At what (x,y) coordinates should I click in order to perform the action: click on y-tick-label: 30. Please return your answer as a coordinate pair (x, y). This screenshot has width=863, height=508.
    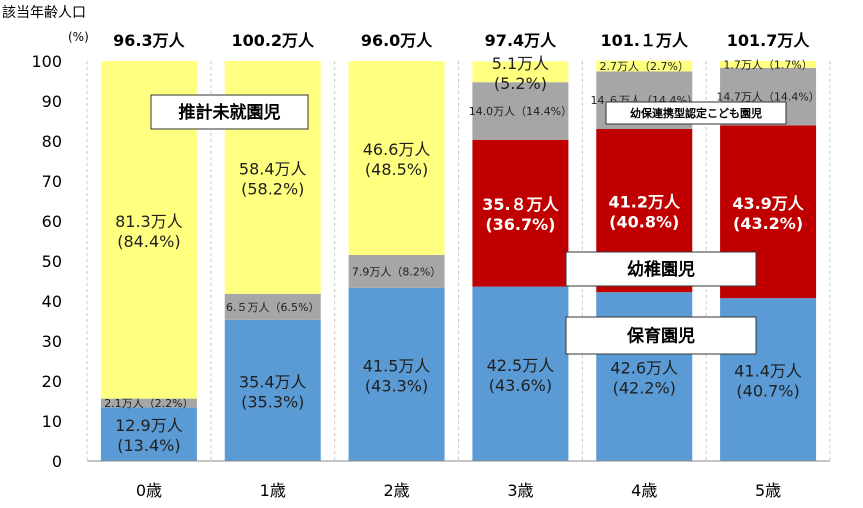
    Looking at the image, I should click on (52, 341).